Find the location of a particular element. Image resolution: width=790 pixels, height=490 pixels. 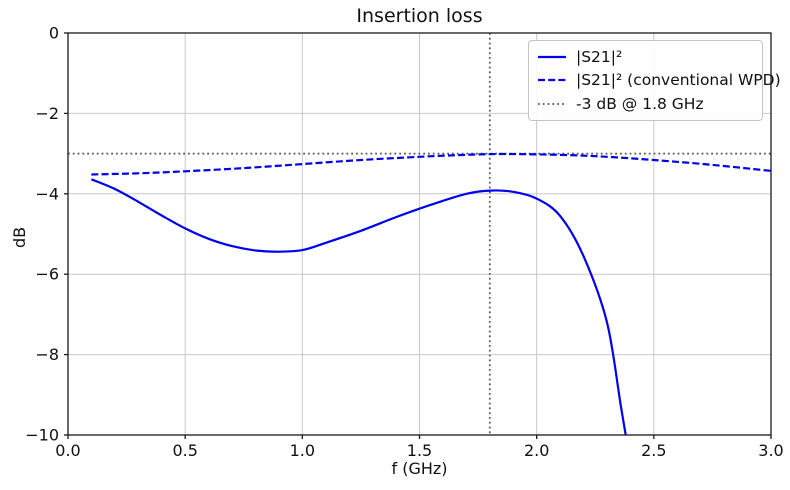

x-tick-label: 0.0 is located at coordinates (67, 450).